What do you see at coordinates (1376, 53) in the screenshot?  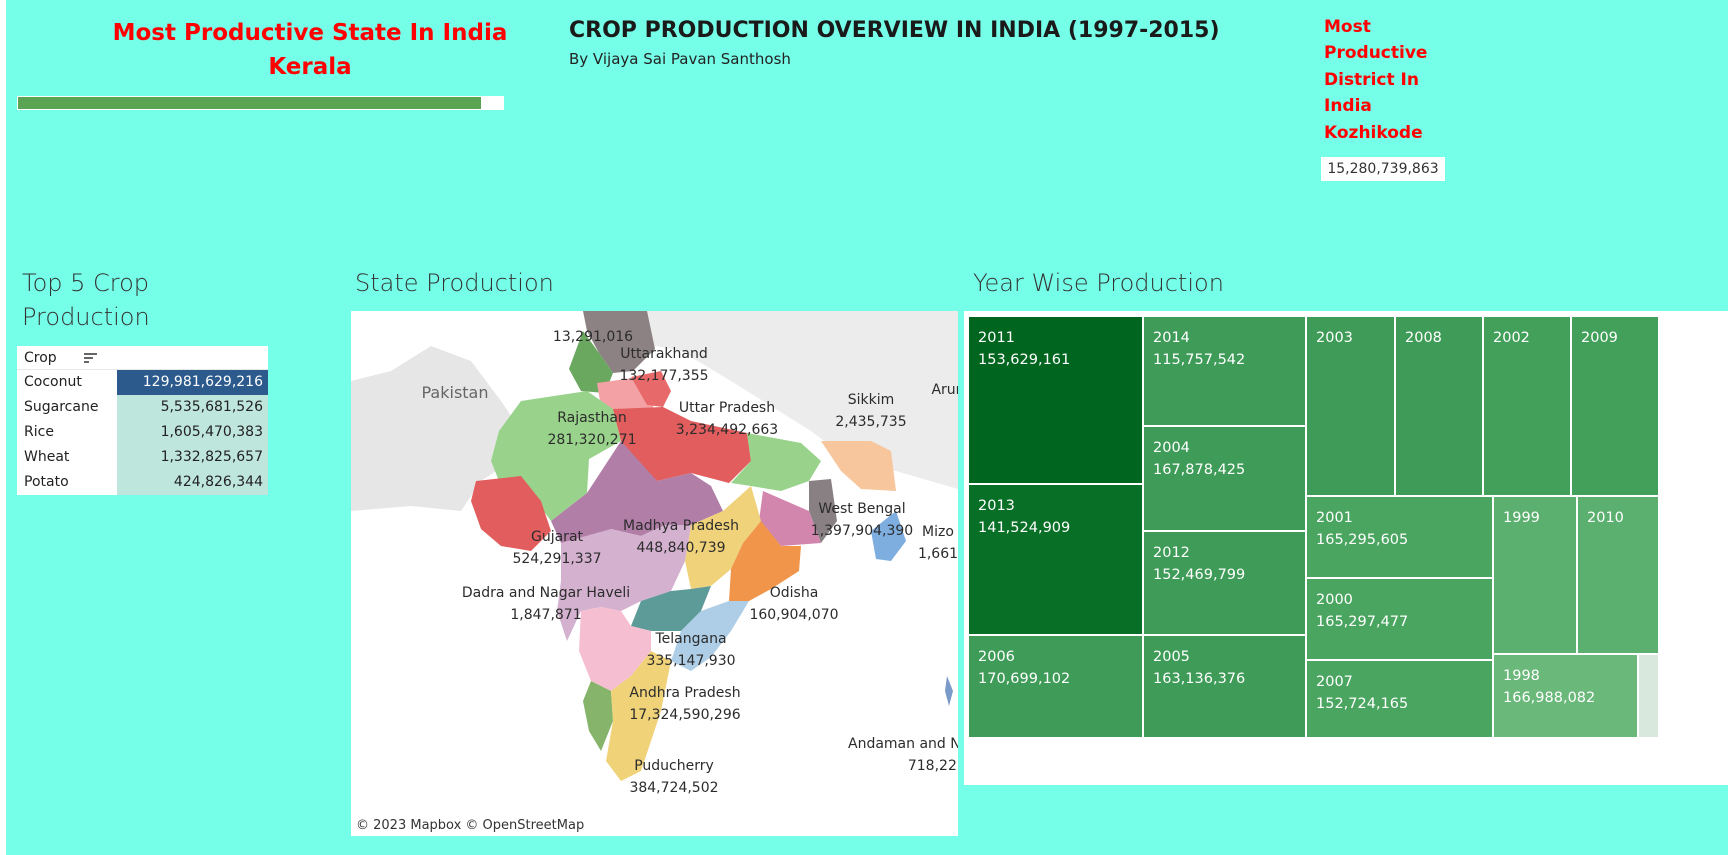 I see `district-line: Productive` at bounding box center [1376, 53].